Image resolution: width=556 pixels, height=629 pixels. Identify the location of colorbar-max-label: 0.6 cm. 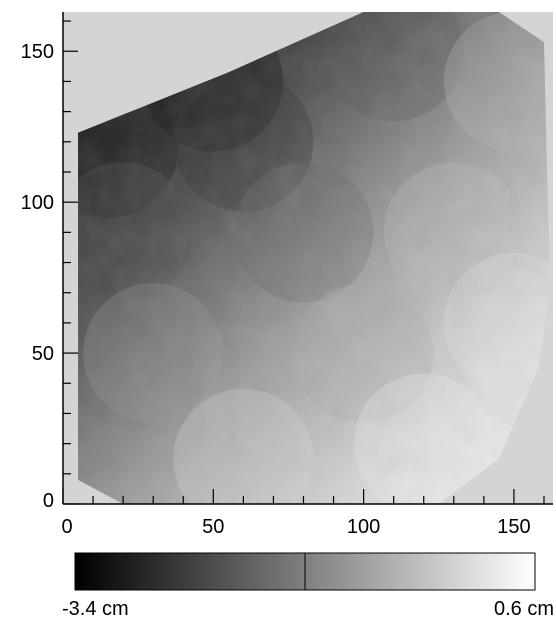
(523, 609).